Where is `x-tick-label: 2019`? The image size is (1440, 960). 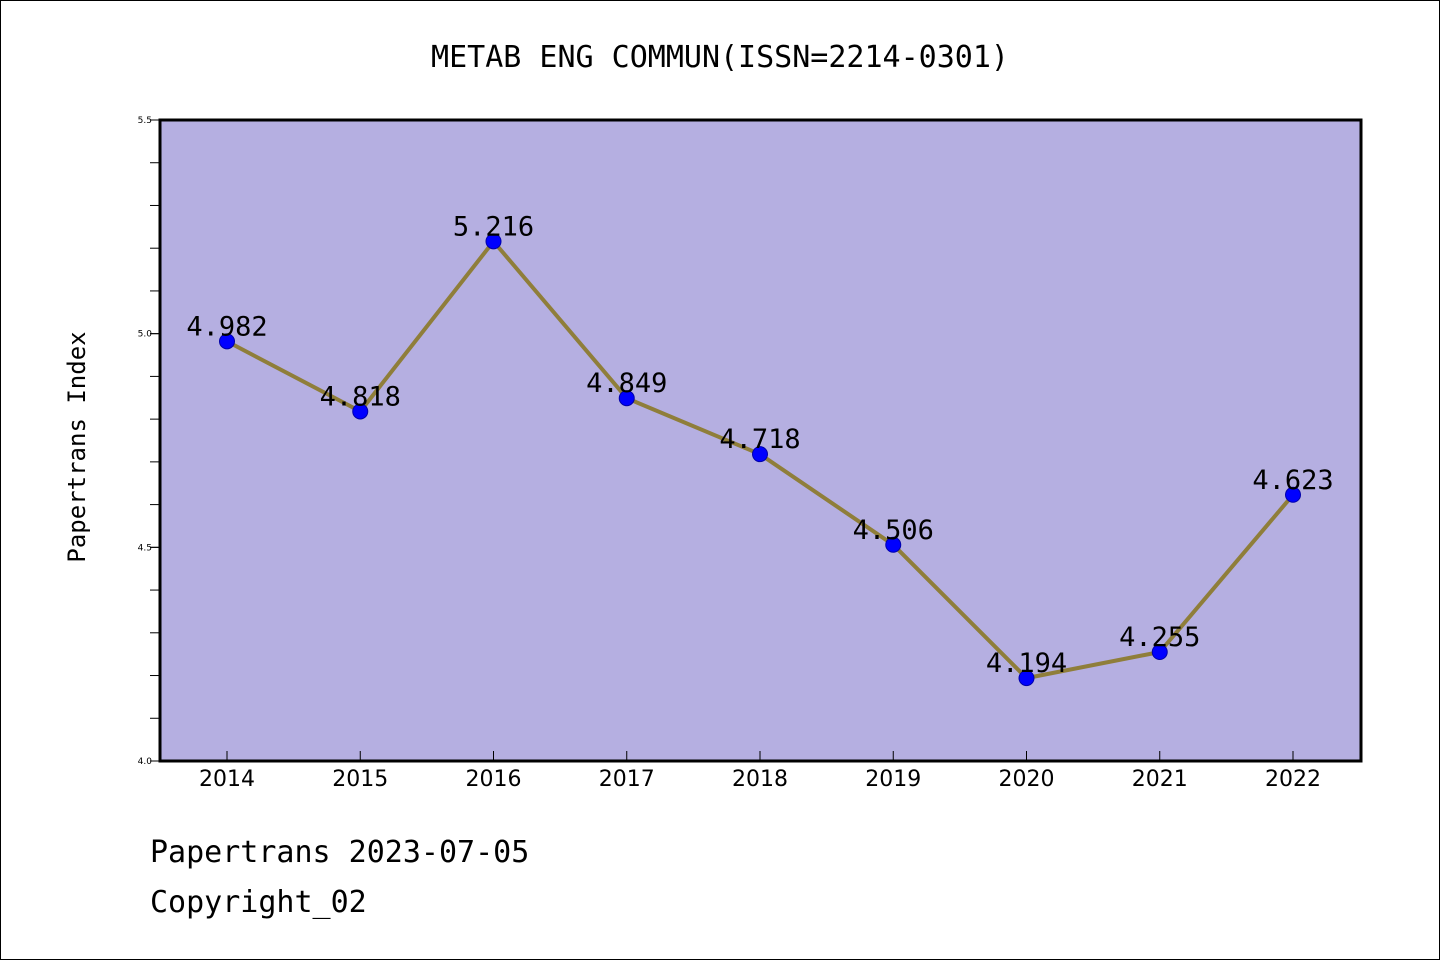 x-tick-label: 2019 is located at coordinates (893, 779).